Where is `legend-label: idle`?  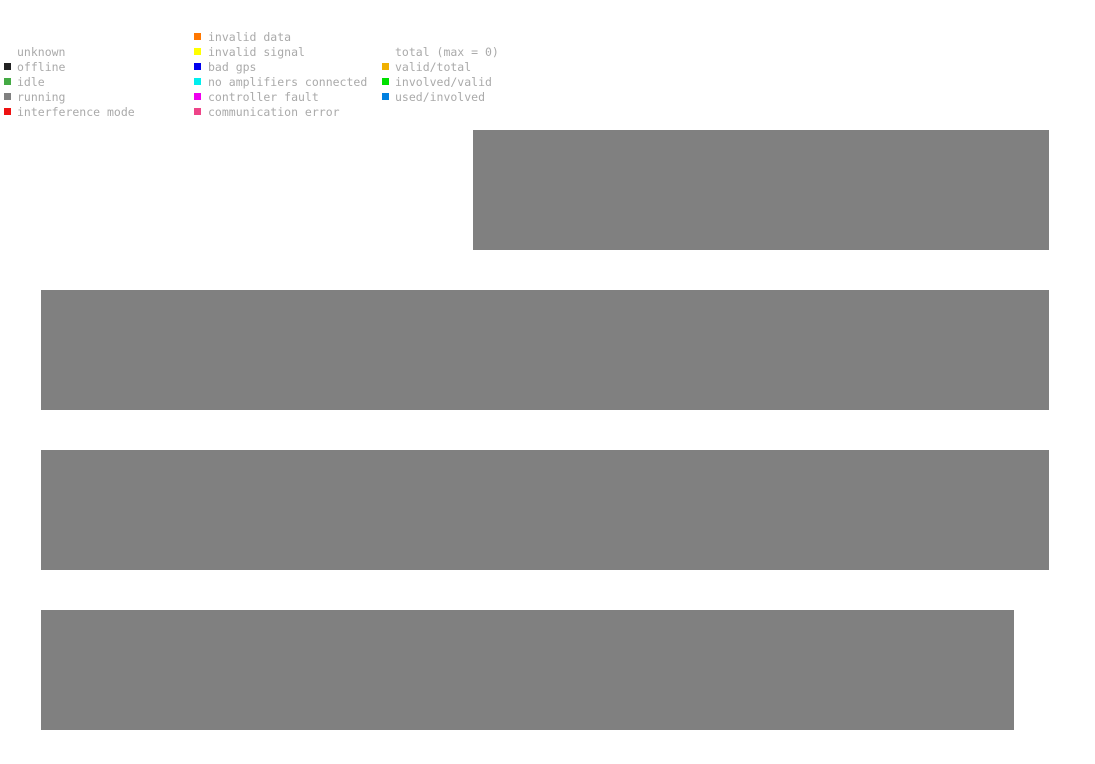 legend-label: idle is located at coordinates (31, 82).